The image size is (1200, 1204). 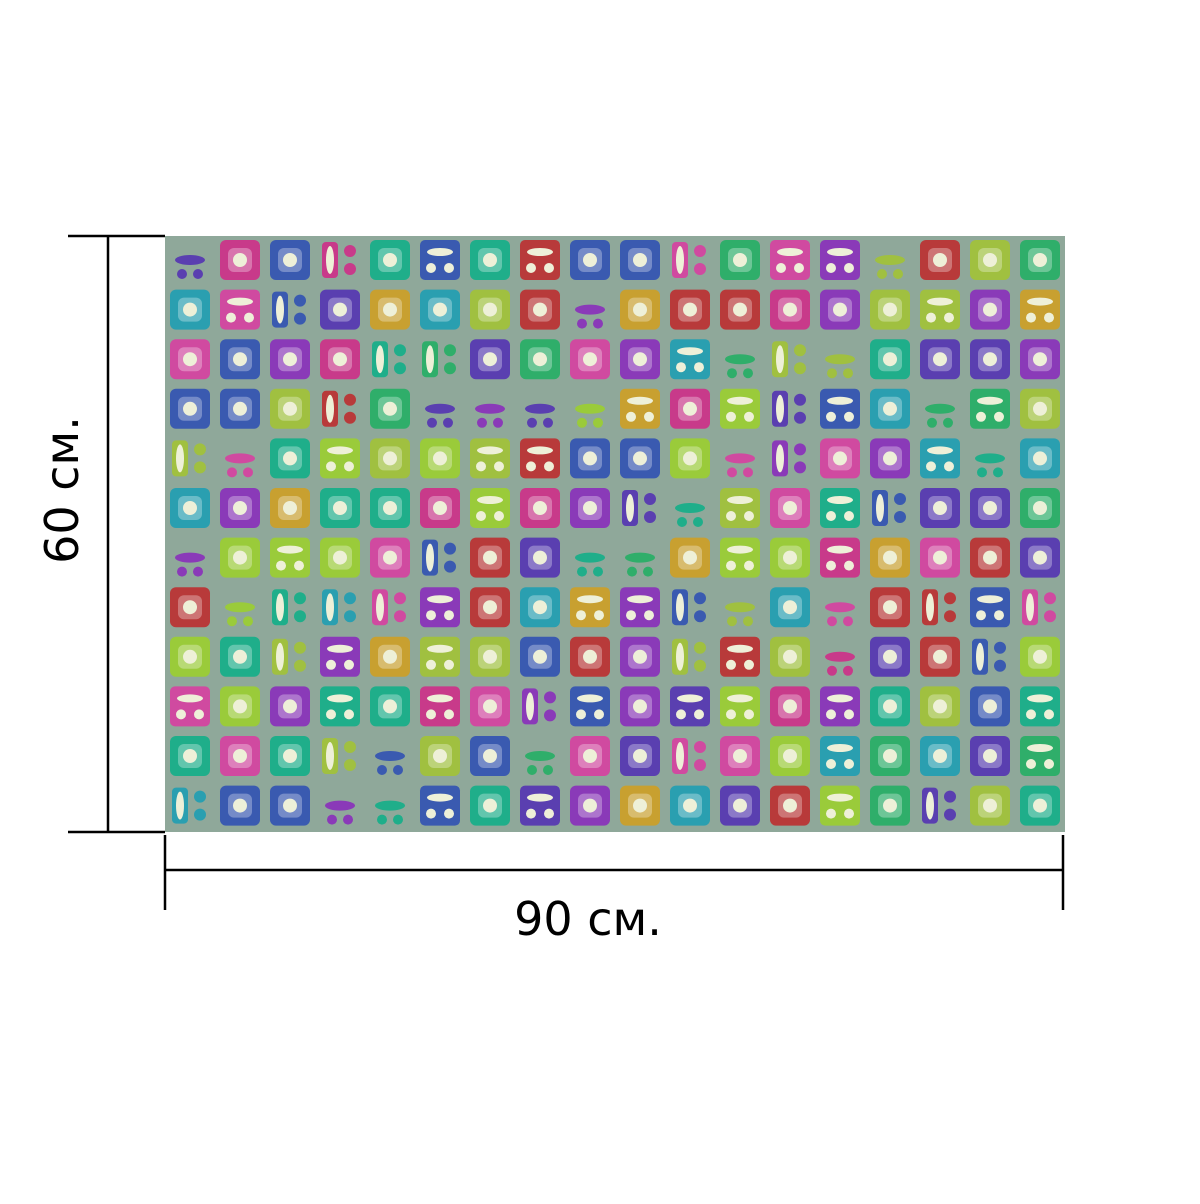 I want to click on height-label: 60 см., so click(x=62, y=490).